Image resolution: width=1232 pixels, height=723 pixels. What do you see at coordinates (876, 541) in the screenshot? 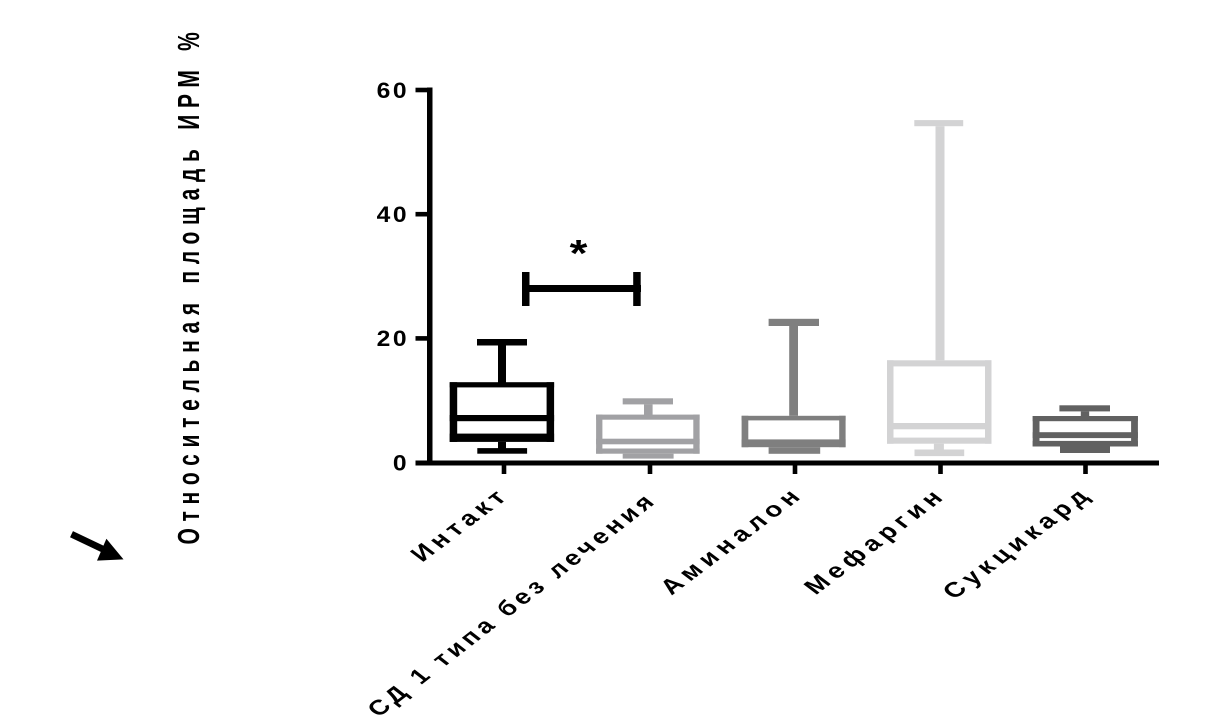
I see `svg-text: Мефаргин` at bounding box center [876, 541].